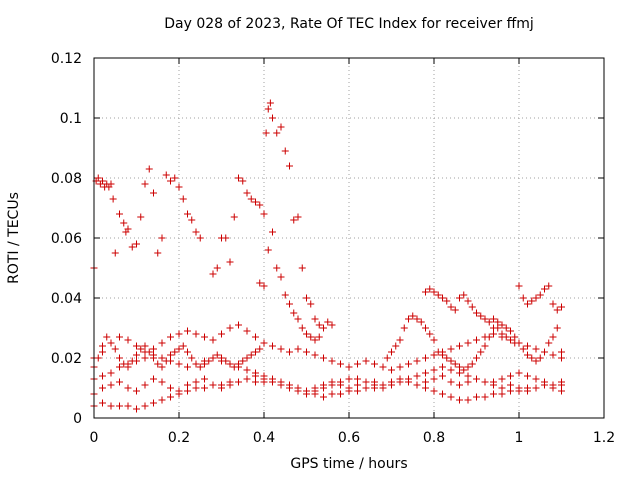  I want to click on x-tick-label: 0.6, so click(349, 438).